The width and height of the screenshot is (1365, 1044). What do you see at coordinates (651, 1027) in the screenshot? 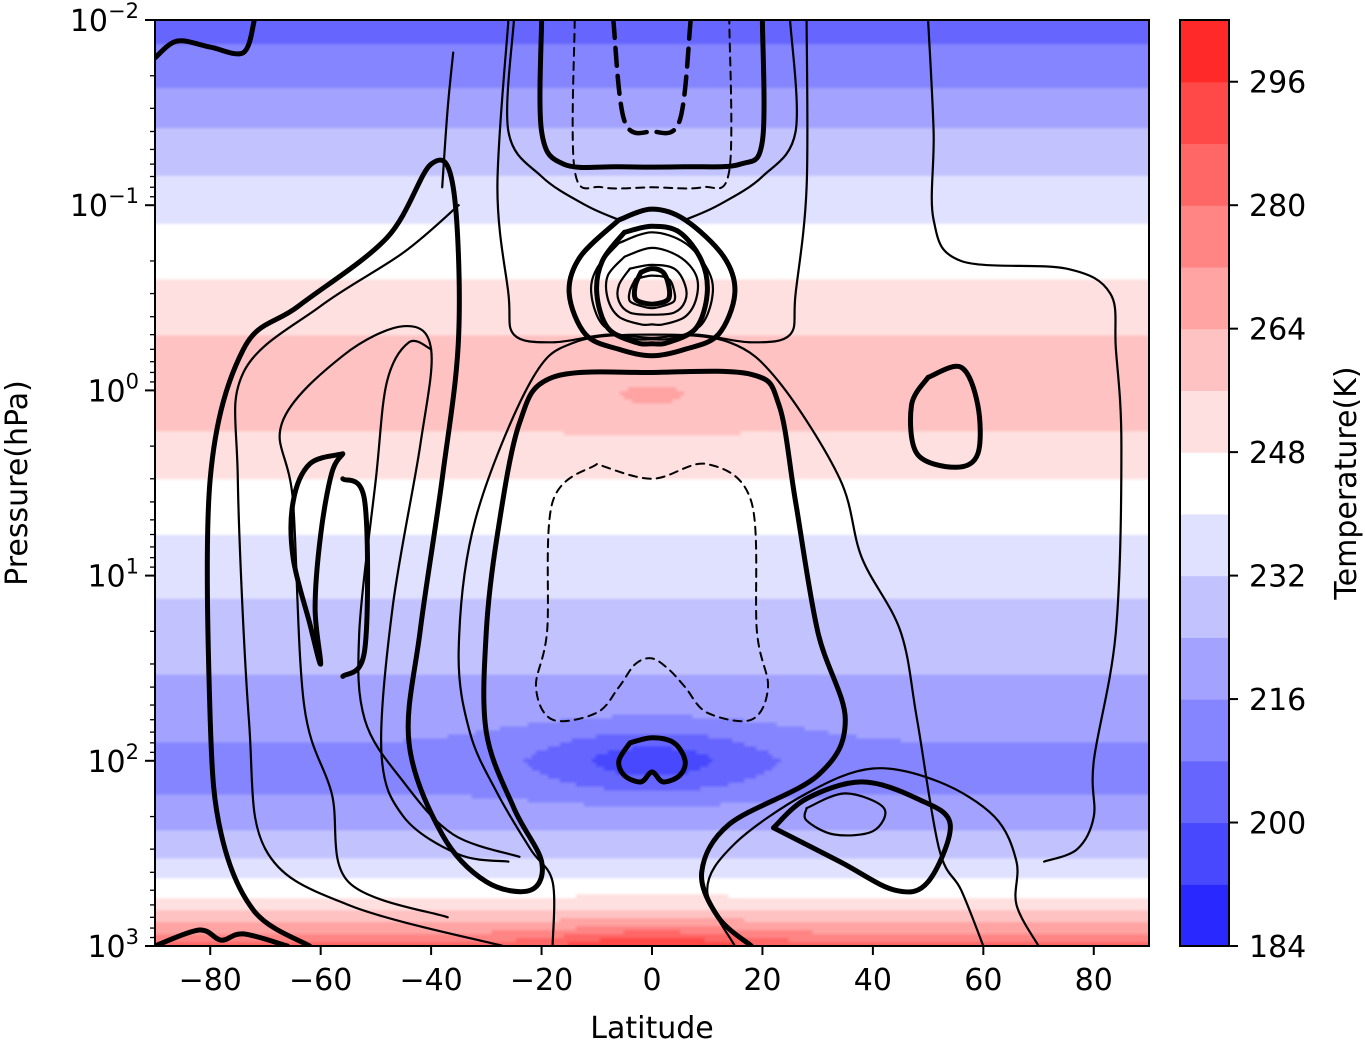
I see `x-axis-label: Latitude` at bounding box center [651, 1027].